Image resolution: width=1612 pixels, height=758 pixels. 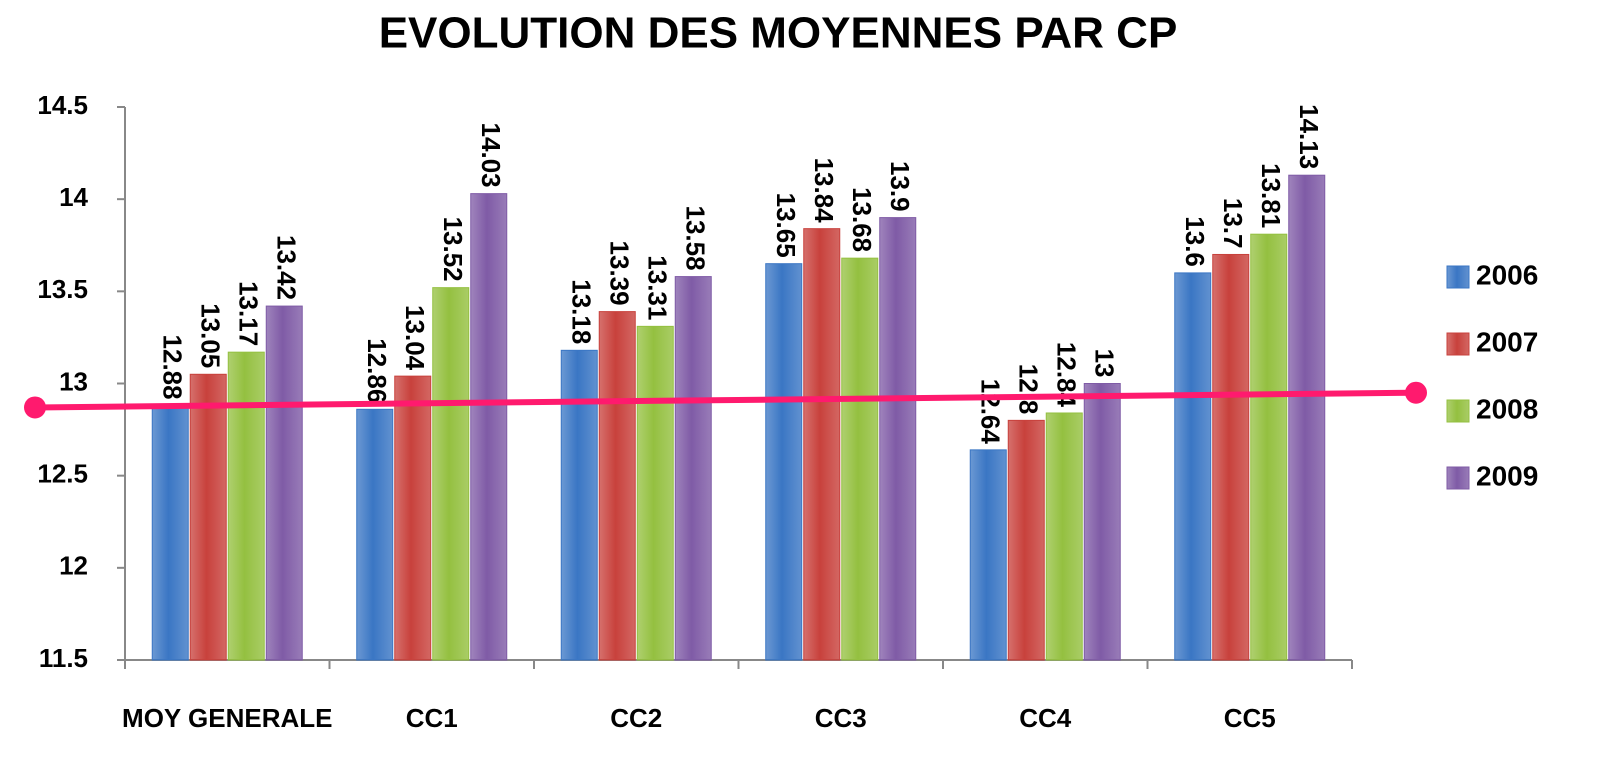 I want to click on data-label: 13.04, so click(x=415, y=338).